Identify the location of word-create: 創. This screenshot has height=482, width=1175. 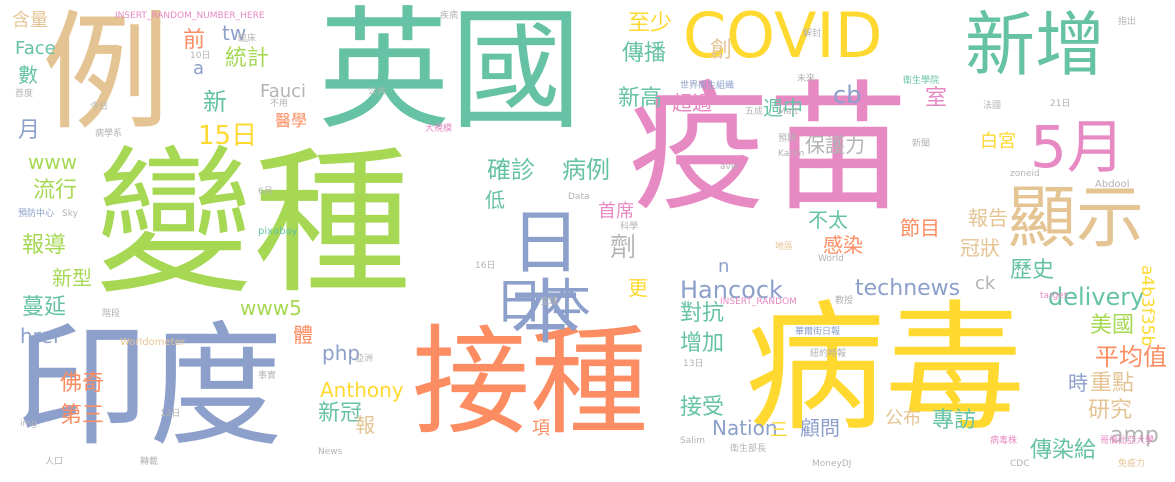
(721, 50).